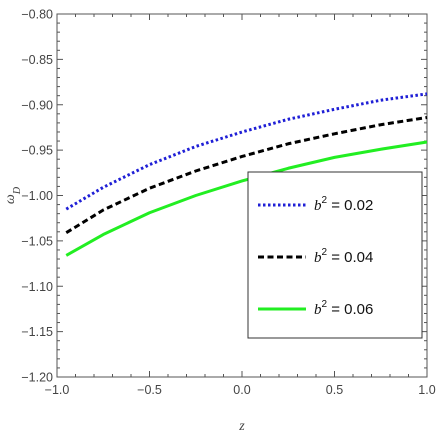 This screenshot has width=436, height=436. I want to click on legend-label-1: b2 = 0.02, so click(343, 204).